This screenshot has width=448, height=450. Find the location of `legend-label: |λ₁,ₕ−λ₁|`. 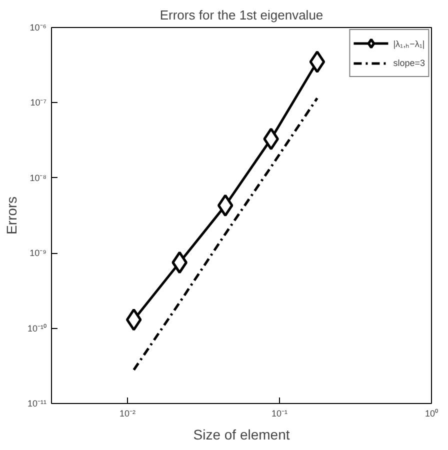

legend-label: |λ₁,ₕ−λ₁| is located at coordinates (409, 44).